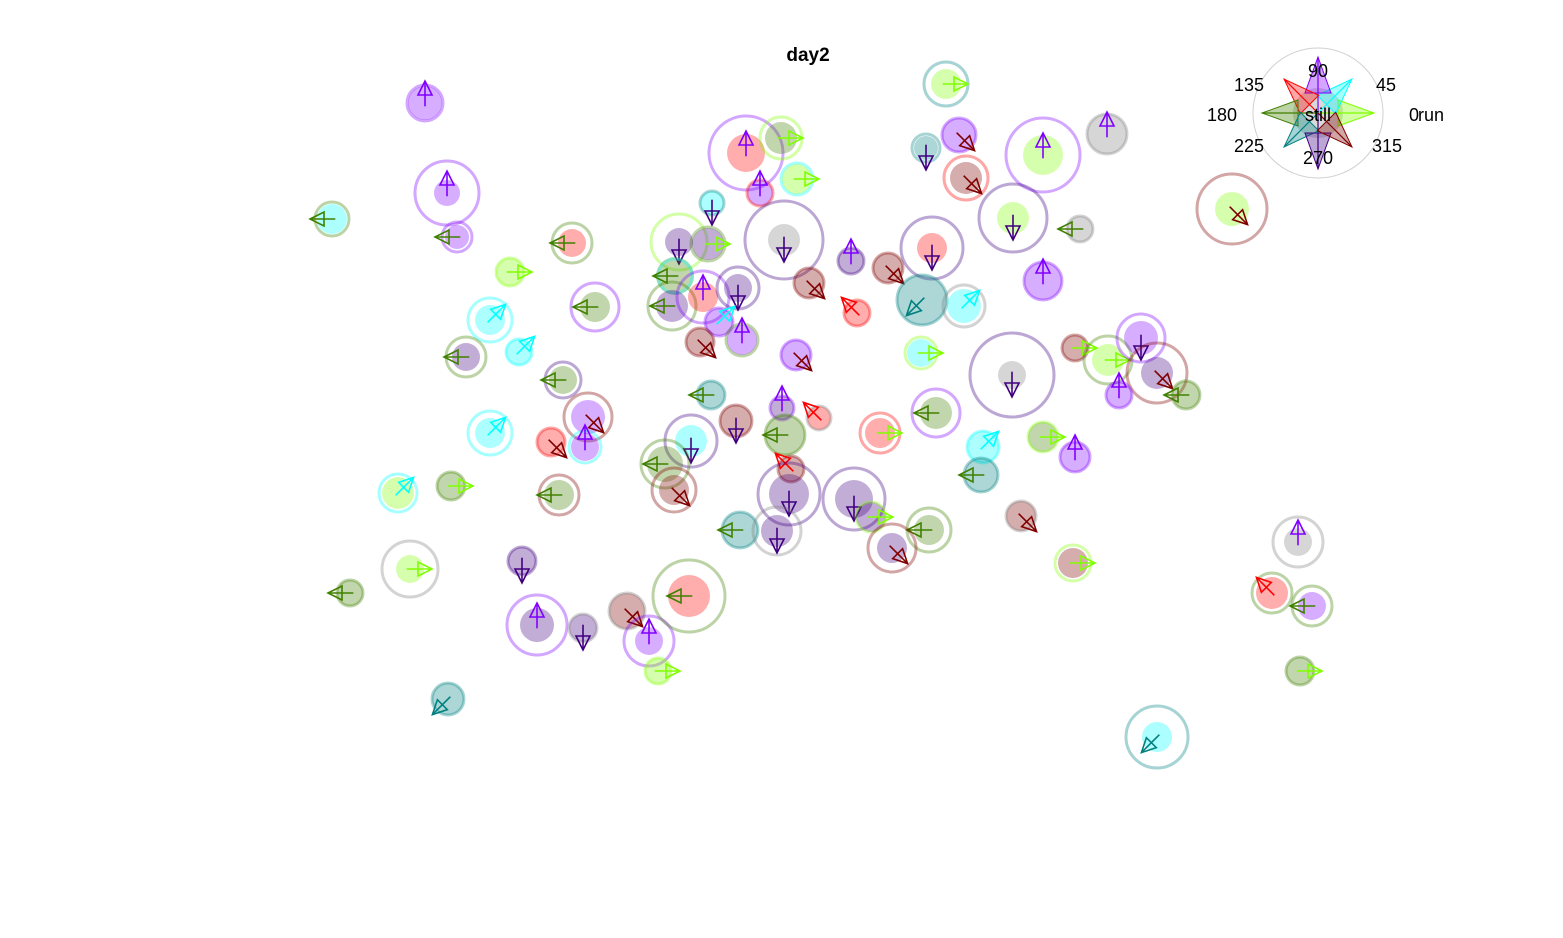 The height and width of the screenshot is (938, 1563). Describe the element at coordinates (1414, 115) in the screenshot. I see `legend-label: 0` at that location.